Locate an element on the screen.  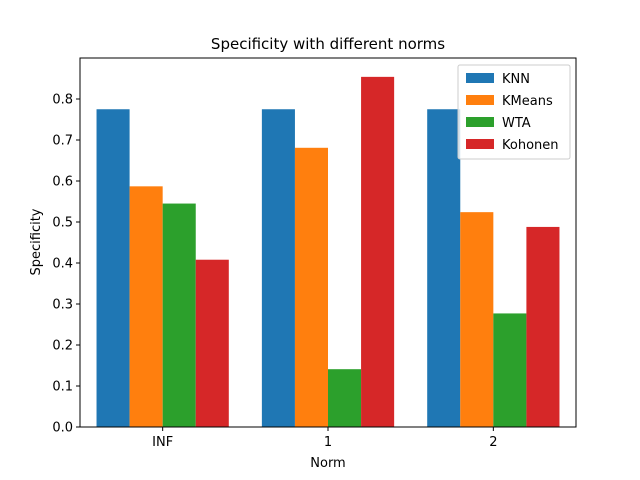
y-tick-label: 0.6 is located at coordinates (62, 182).